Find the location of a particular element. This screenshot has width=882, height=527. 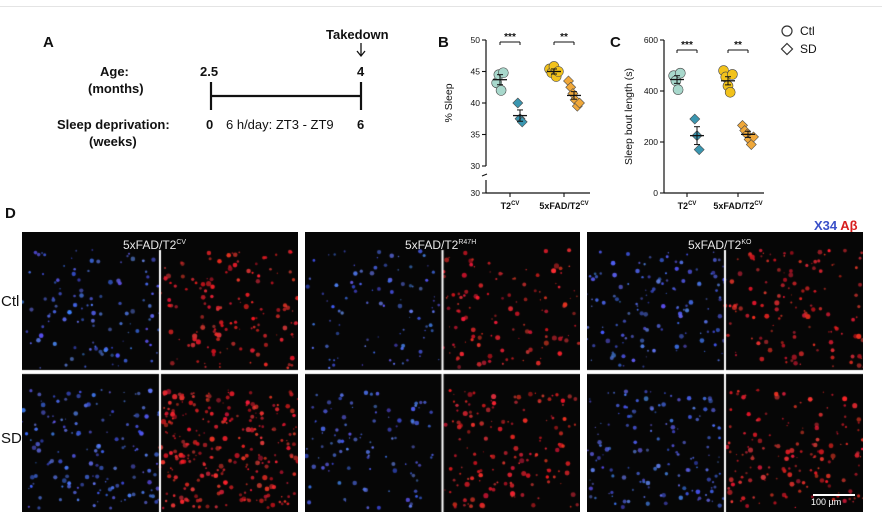

y-tick-label: 600 is located at coordinates (651, 40).